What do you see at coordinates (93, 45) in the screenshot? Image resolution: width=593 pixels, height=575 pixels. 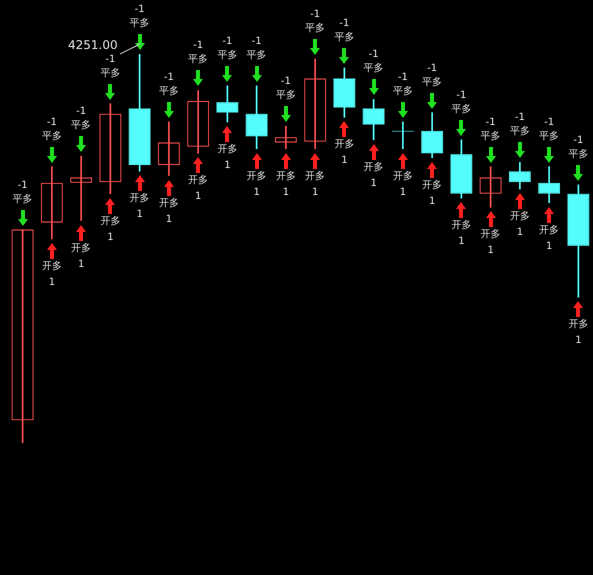 I see `text: 4251.00` at bounding box center [93, 45].